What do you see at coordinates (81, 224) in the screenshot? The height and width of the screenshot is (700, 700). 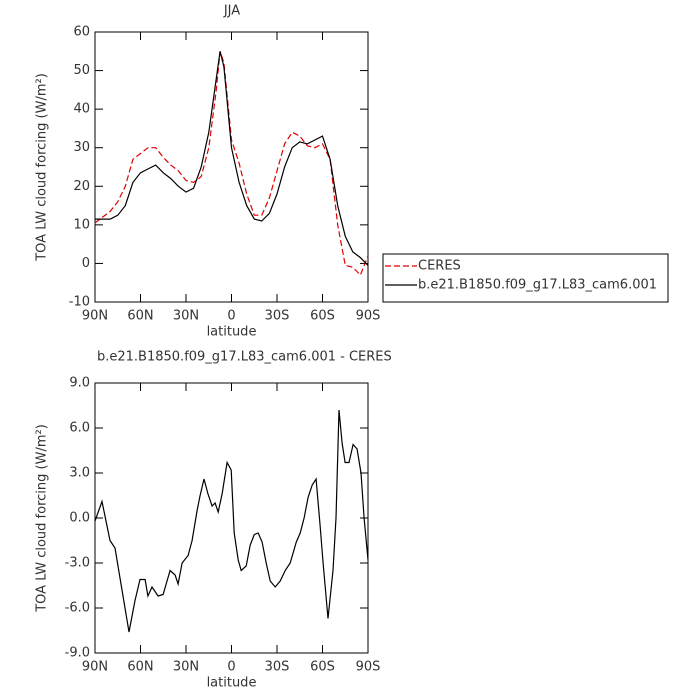 I see `y-tick-label: 10` at bounding box center [81, 224].